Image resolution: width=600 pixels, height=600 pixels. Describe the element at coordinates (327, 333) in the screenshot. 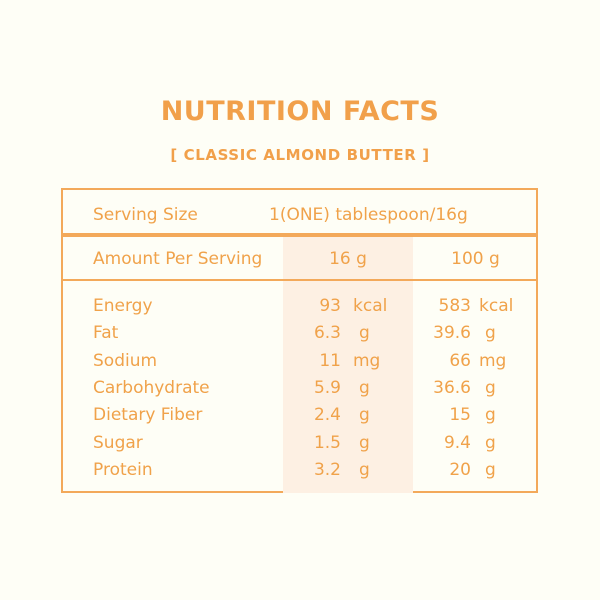

I see `per-serving-value: 6.3` at that location.